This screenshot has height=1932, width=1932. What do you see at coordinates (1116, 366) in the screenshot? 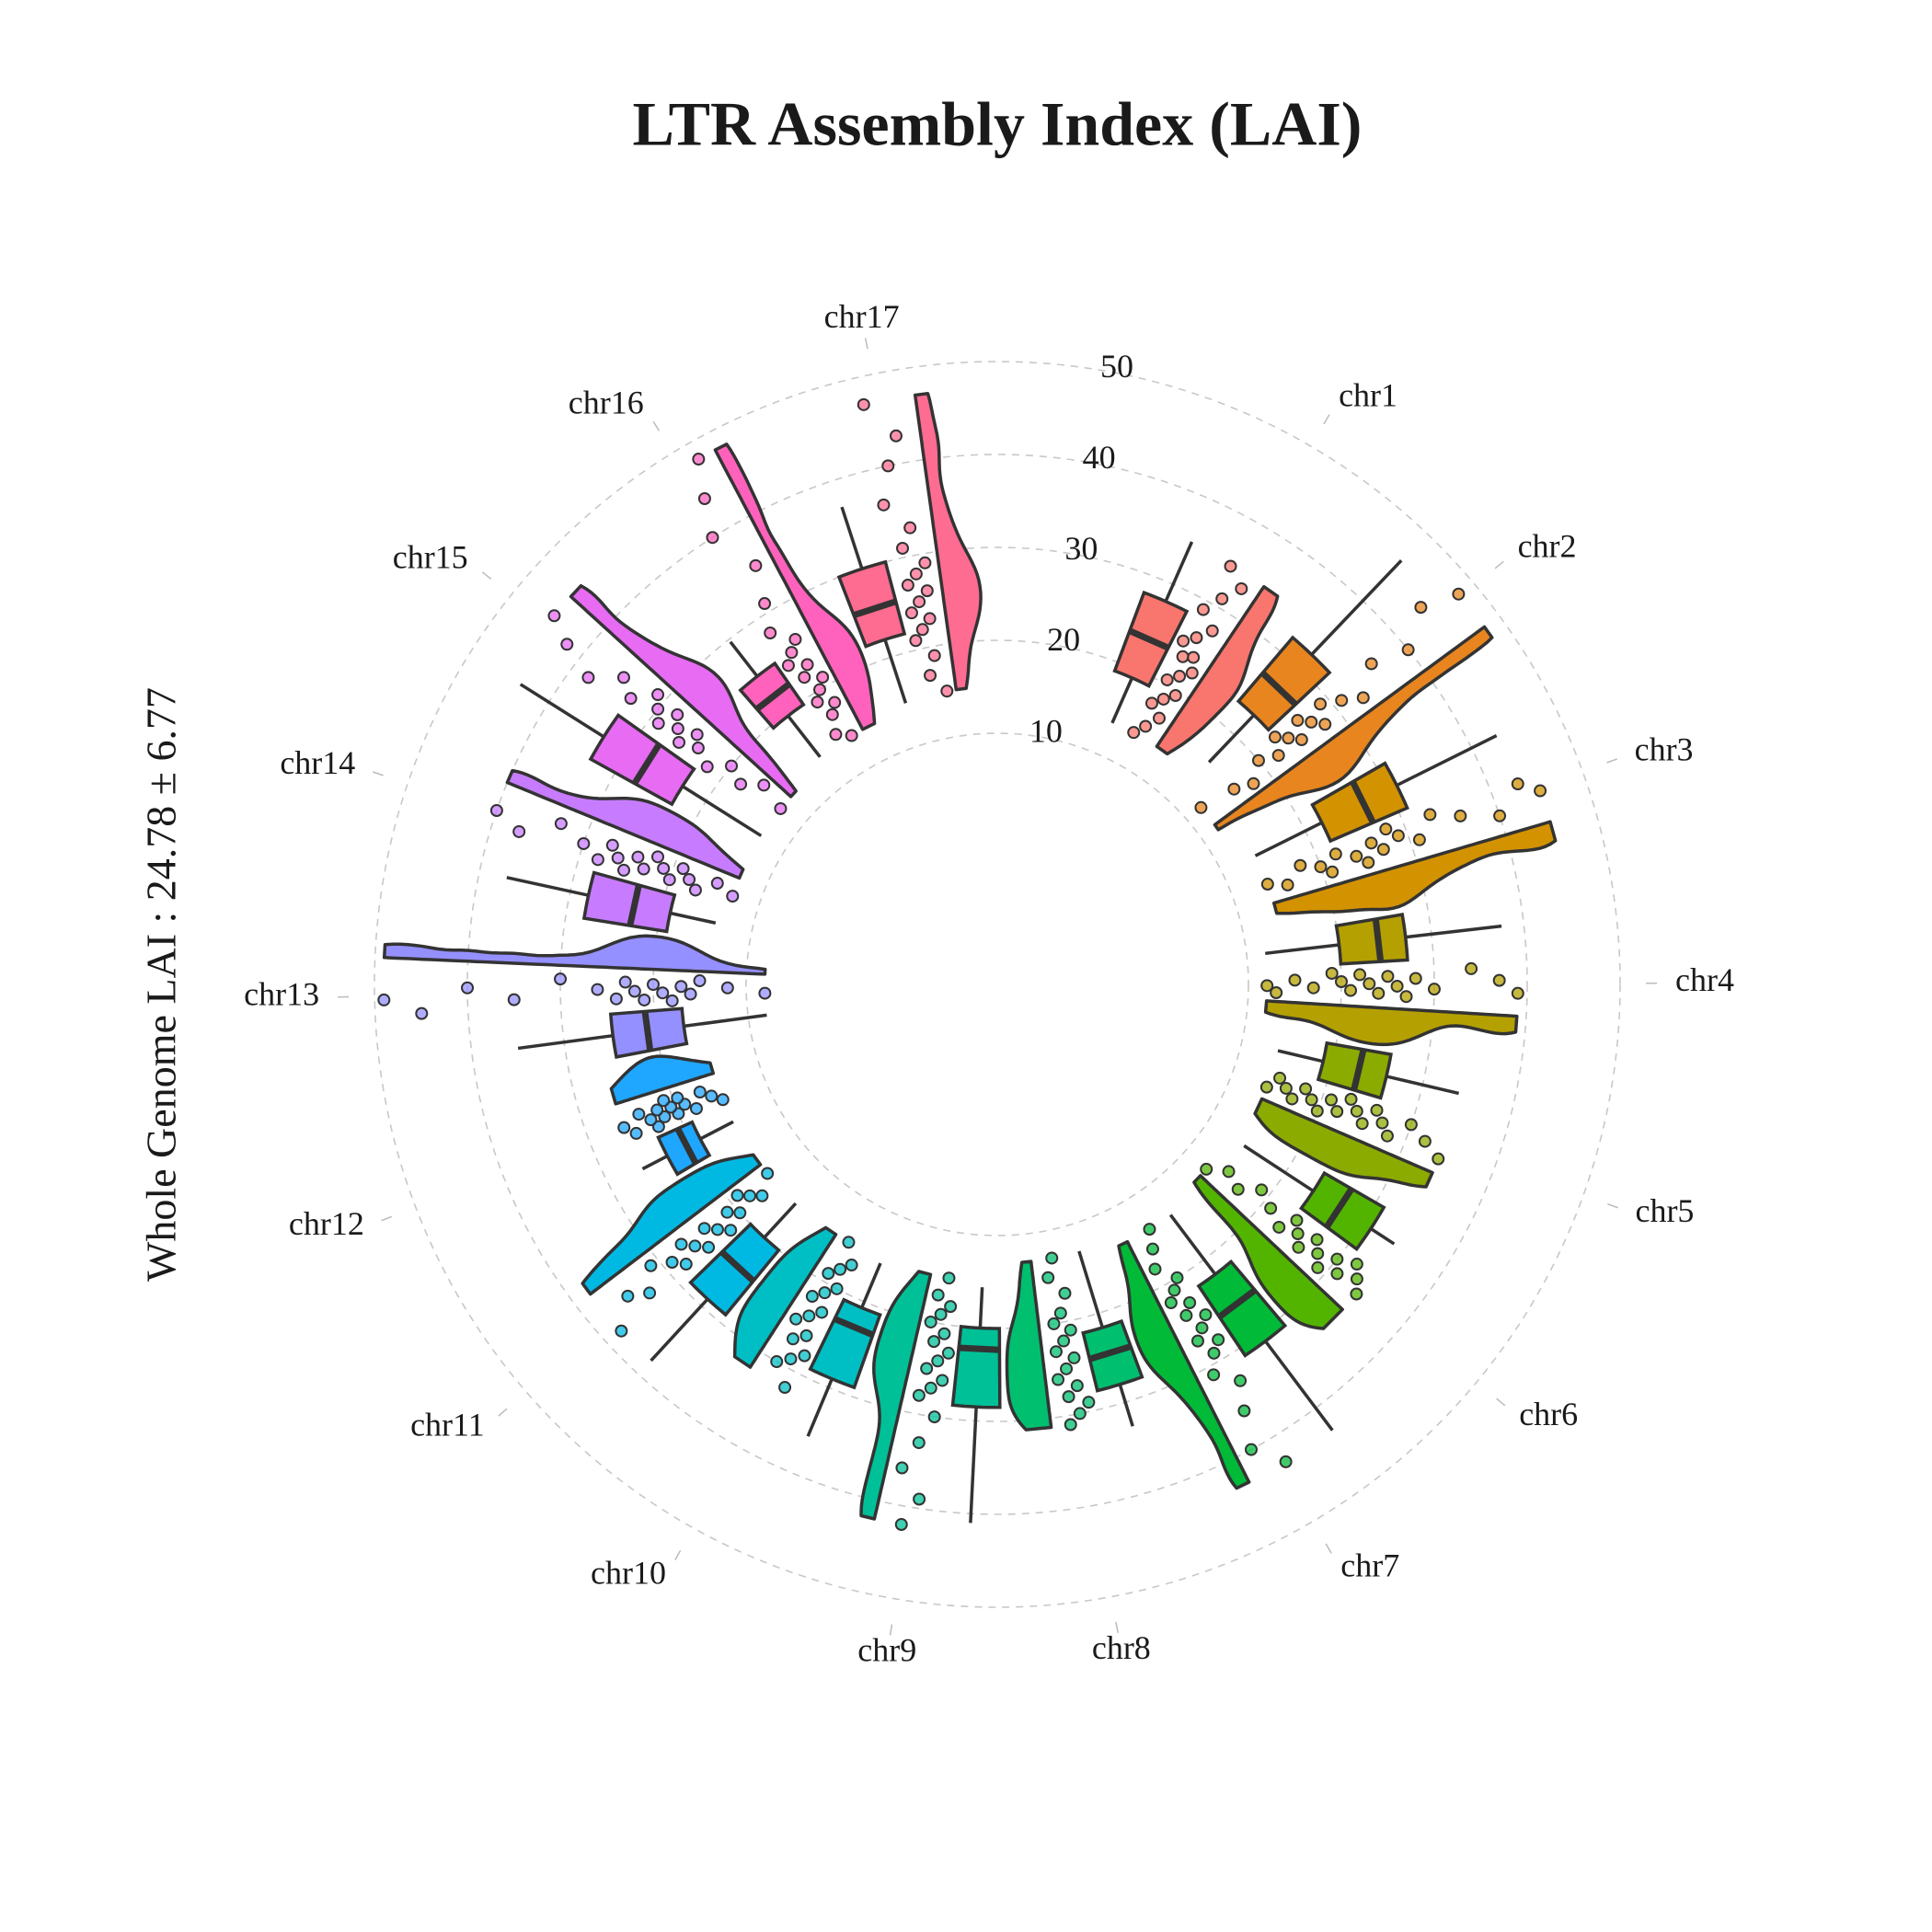
I see `y-tick-label: 50` at bounding box center [1116, 366].